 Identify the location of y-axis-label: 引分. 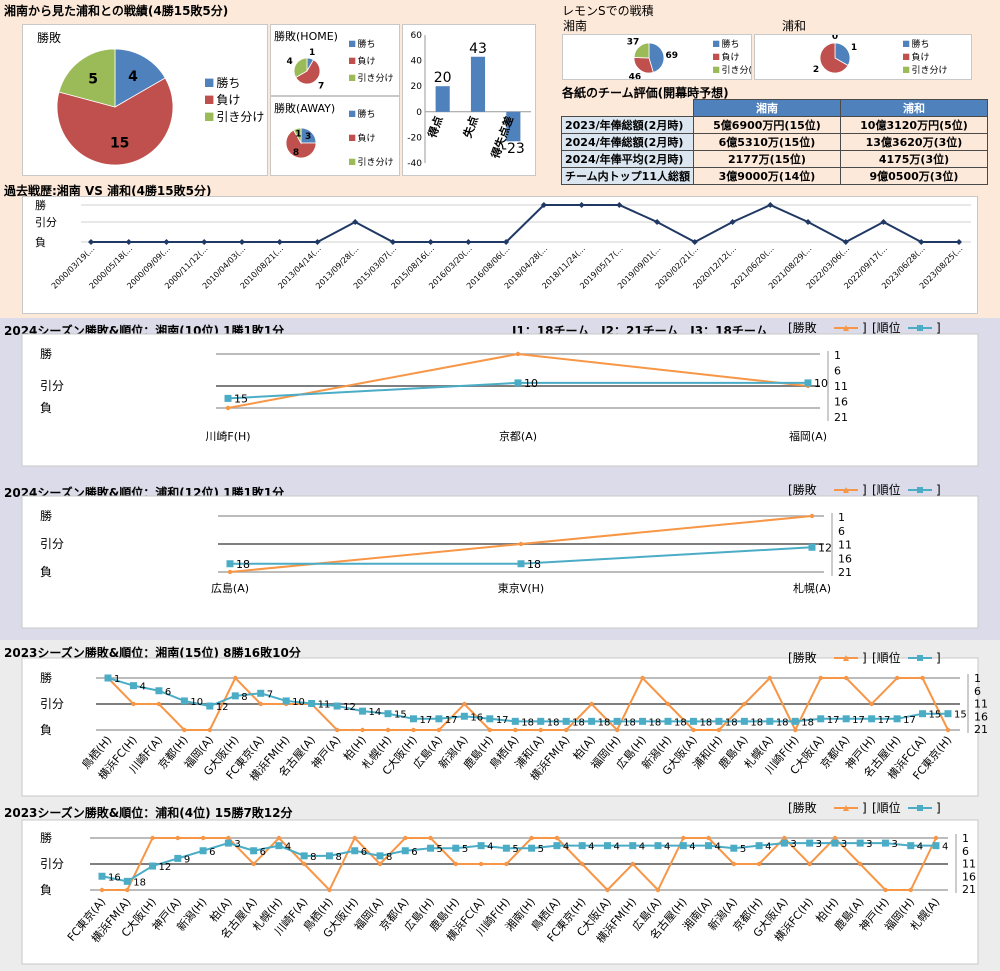
(52, 864).